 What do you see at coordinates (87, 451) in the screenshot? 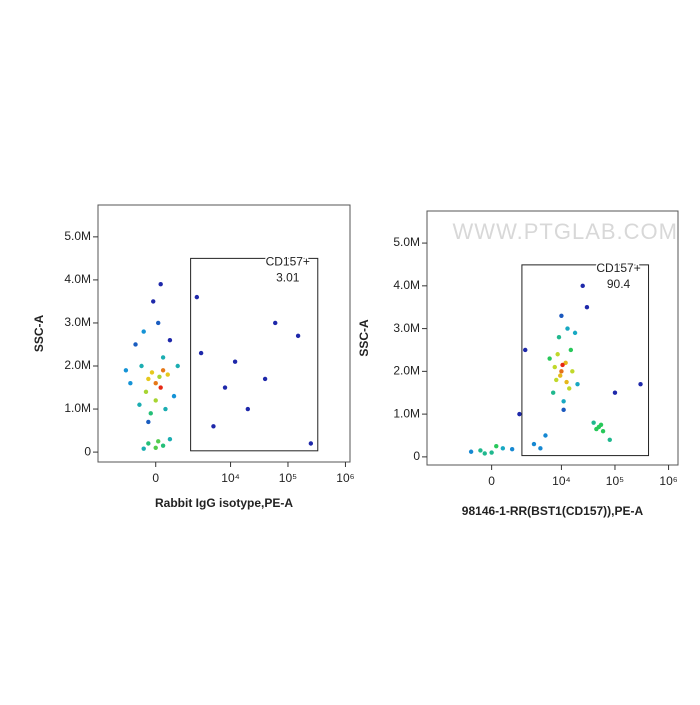
I see `y-tick-label: 0` at bounding box center [87, 451].